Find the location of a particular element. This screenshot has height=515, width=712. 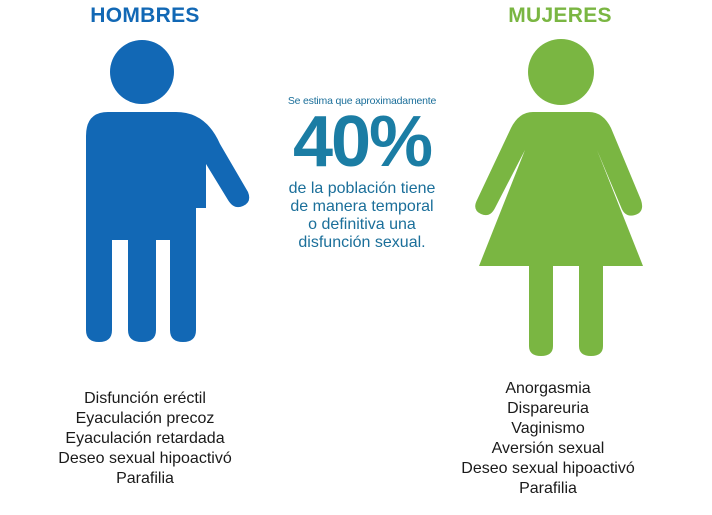

description-line: disfunción sexual. is located at coordinates (362, 242).